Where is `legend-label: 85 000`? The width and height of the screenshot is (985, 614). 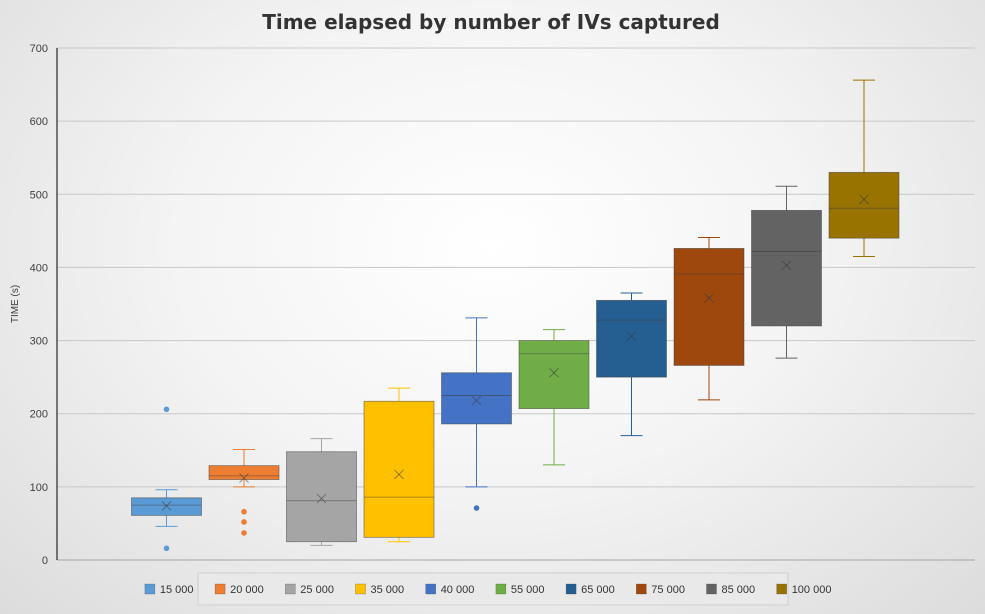
legend-label: 85 000 is located at coordinates (739, 590).